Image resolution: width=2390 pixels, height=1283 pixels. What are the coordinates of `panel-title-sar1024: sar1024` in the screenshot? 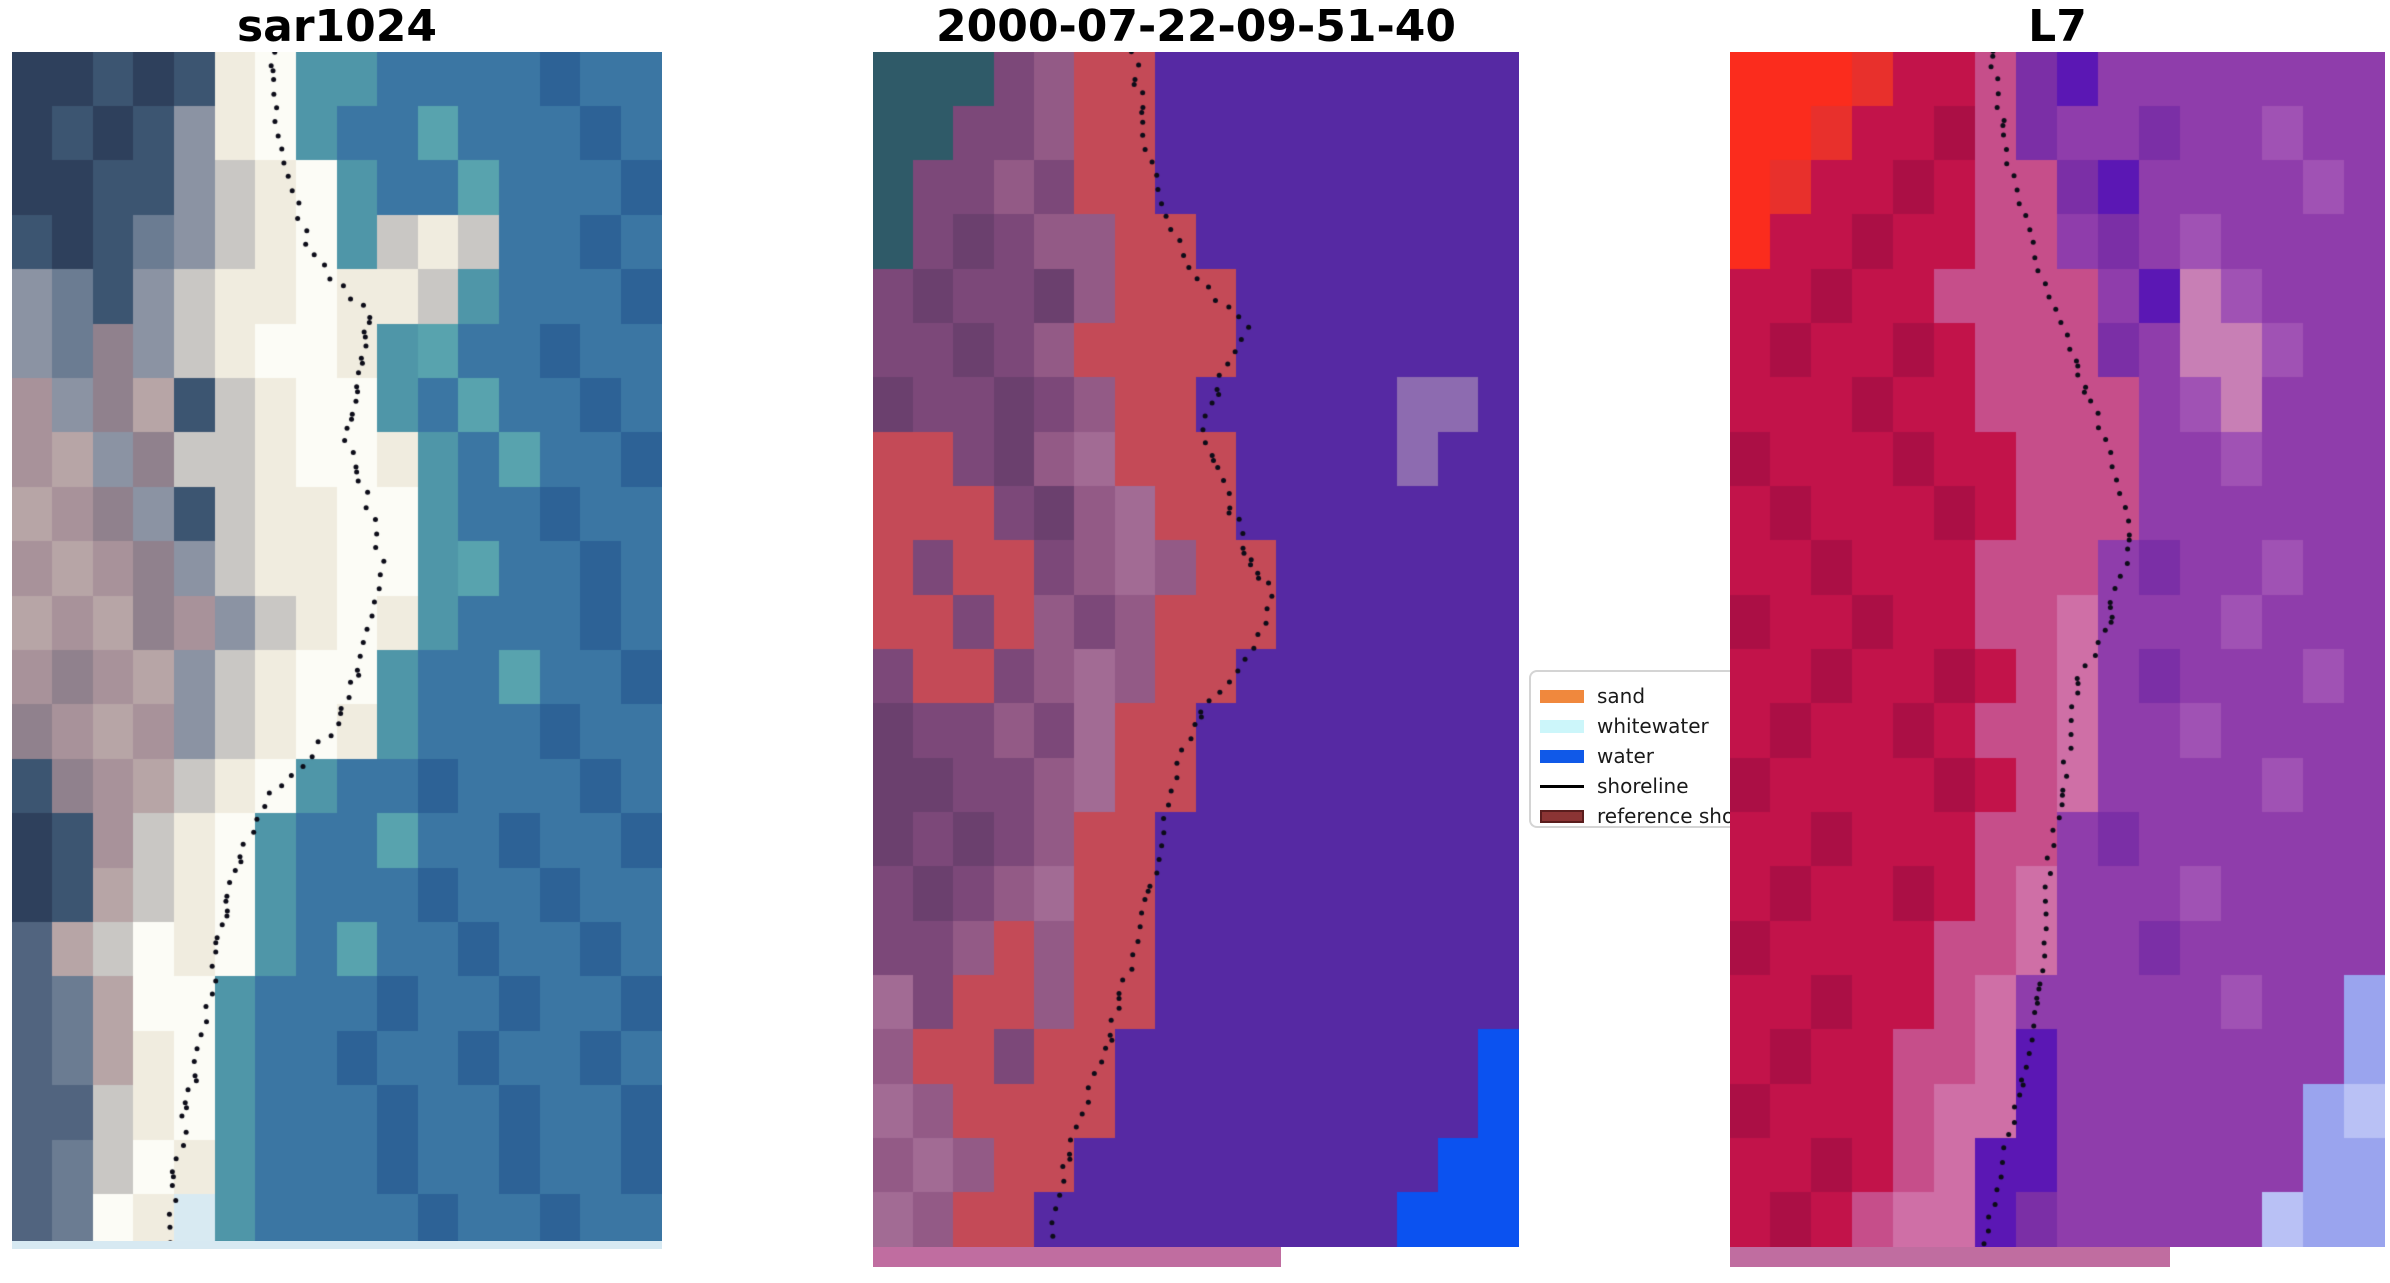 It's located at (337, 26).